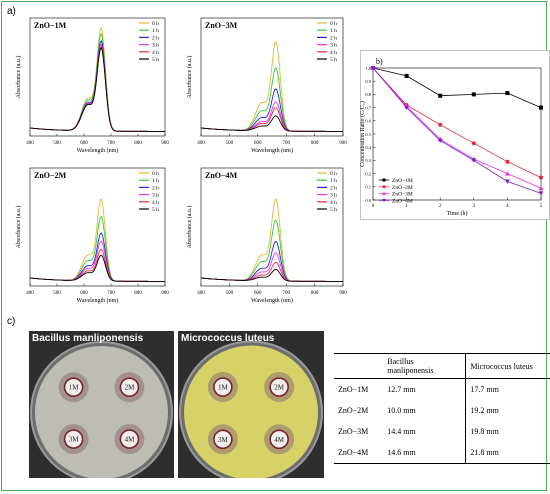  I want to click on y-tick-label: 0.4, so click(368, 147).